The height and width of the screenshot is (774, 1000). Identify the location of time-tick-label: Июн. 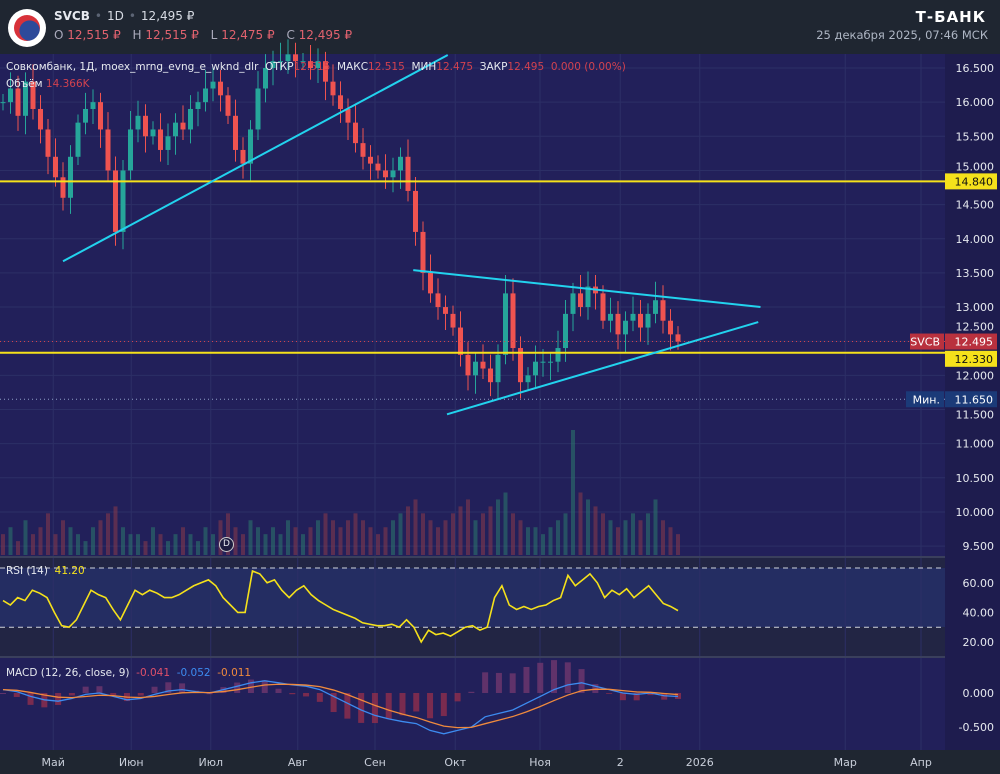
(131, 762).